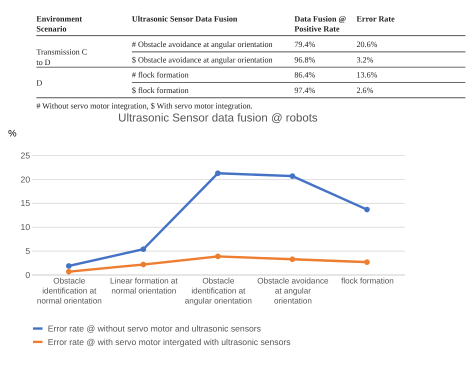 This screenshot has width=474, height=382. Describe the element at coordinates (27, 275) in the screenshot. I see `y-tick-label: 0` at that location.